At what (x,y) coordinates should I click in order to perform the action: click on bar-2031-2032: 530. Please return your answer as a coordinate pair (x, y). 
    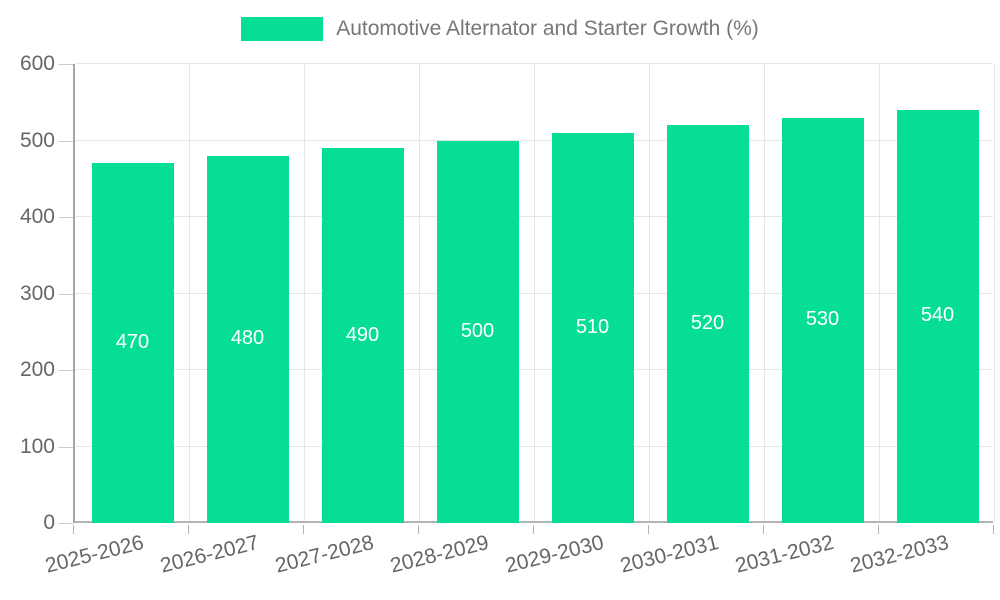
    Looking at the image, I should click on (822, 320).